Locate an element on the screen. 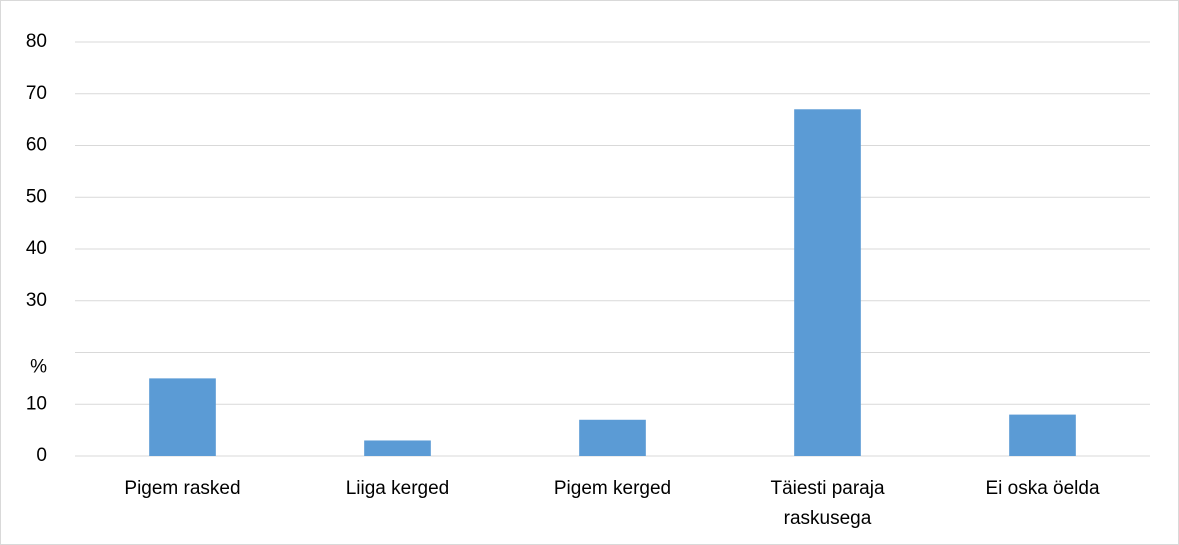 The image size is (1179, 545). y-tick-label: 80 is located at coordinates (36, 41).